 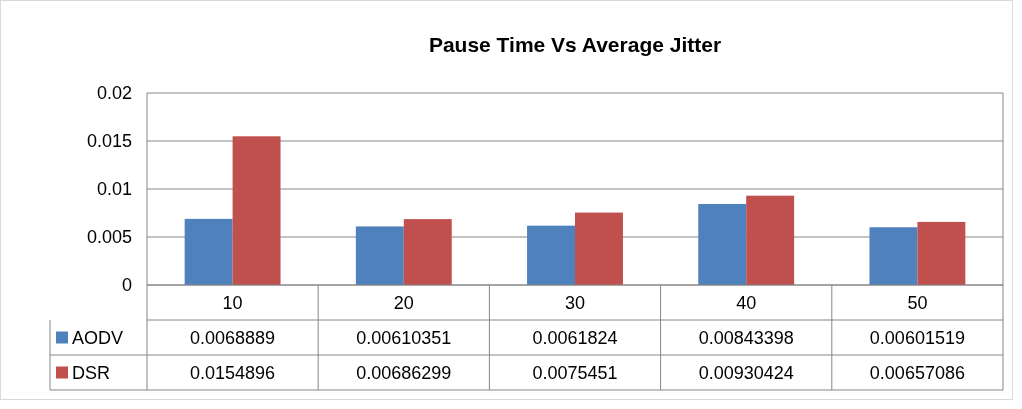 What do you see at coordinates (232, 302) in the screenshot?
I see `x-tick-label: 10` at bounding box center [232, 302].